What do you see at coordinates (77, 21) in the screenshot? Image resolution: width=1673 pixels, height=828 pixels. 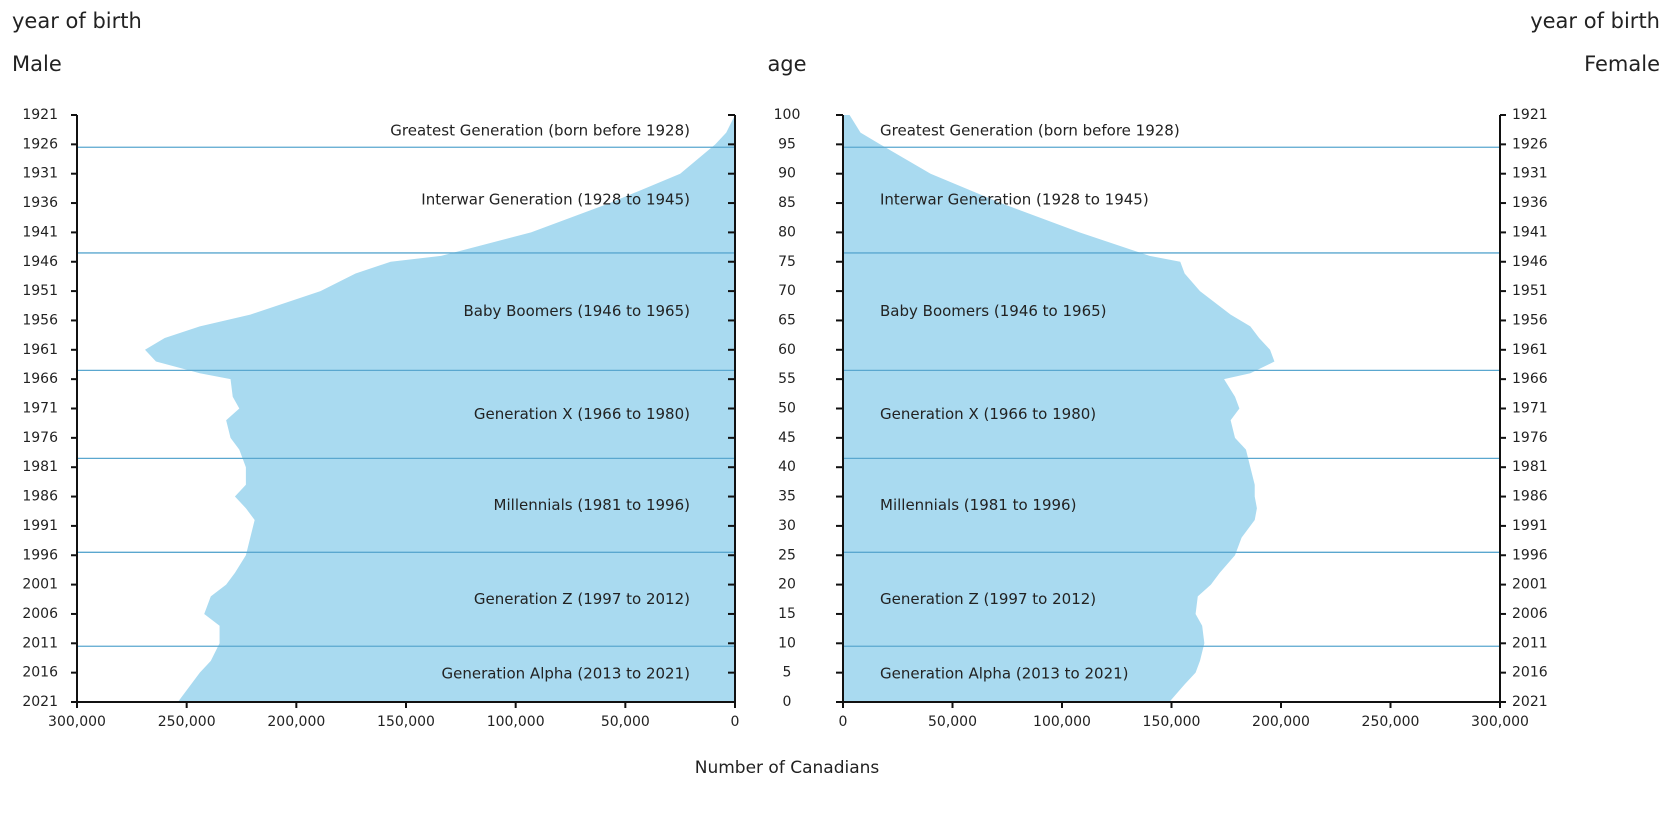 I see `left-axis-label: year of birth` at bounding box center [77, 21].